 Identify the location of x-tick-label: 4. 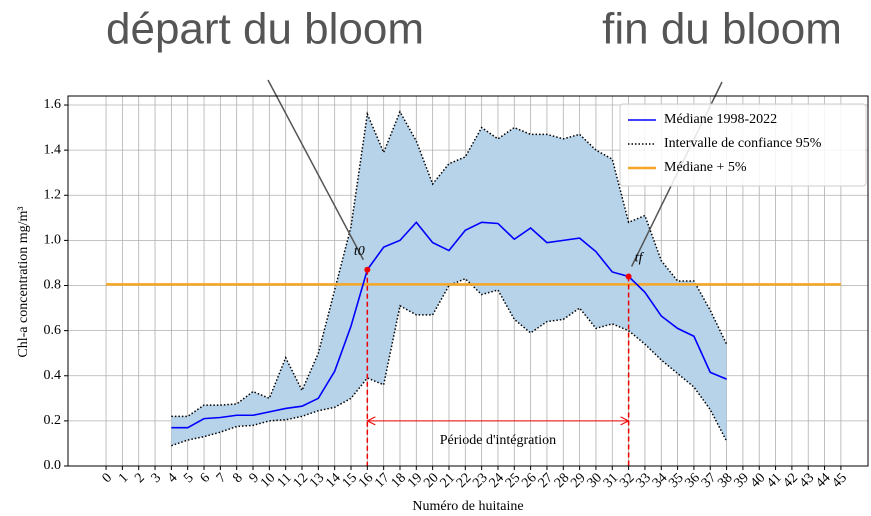
(173, 478).